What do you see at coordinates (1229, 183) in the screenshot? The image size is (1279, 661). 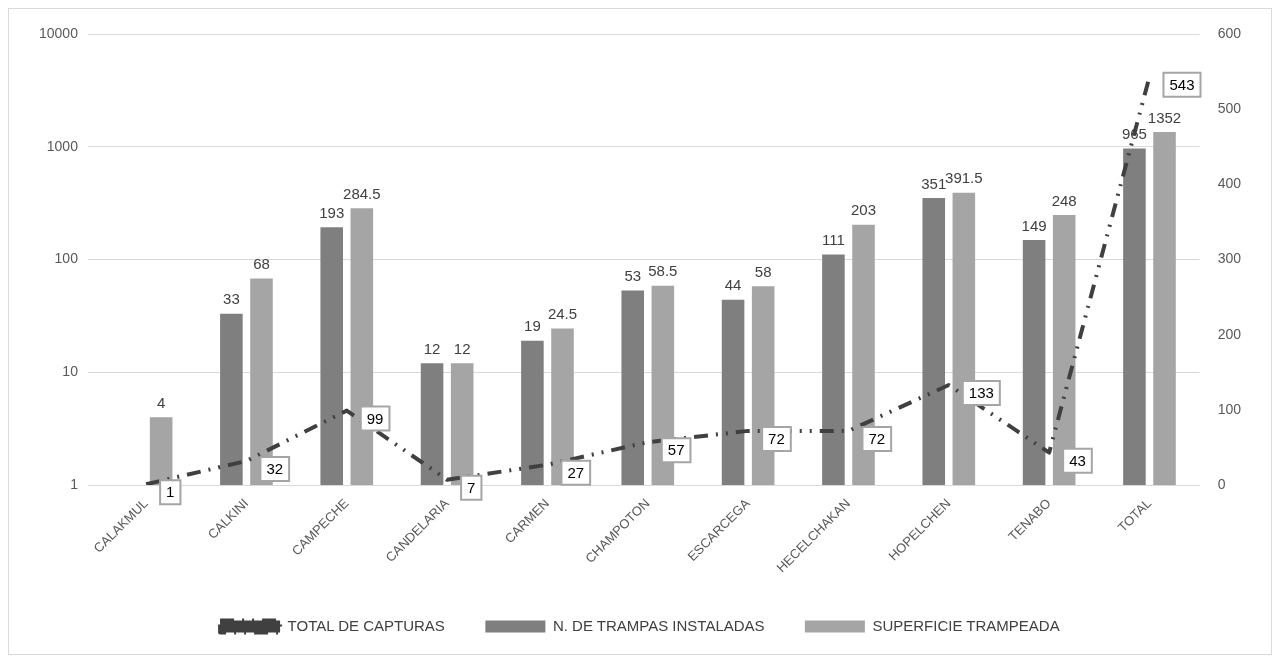 I see `y2-tick-label: 400` at bounding box center [1229, 183].